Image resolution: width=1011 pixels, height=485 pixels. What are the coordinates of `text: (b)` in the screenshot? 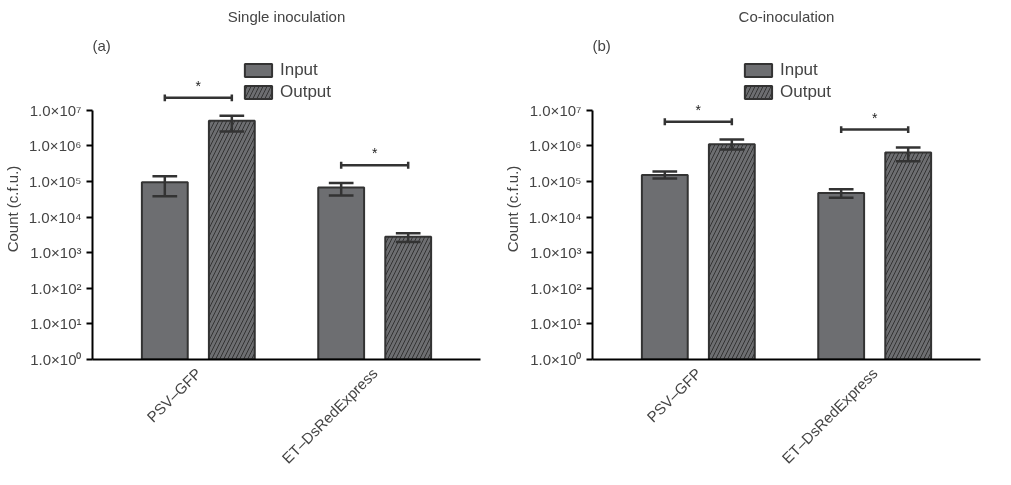 It's located at (601, 45).